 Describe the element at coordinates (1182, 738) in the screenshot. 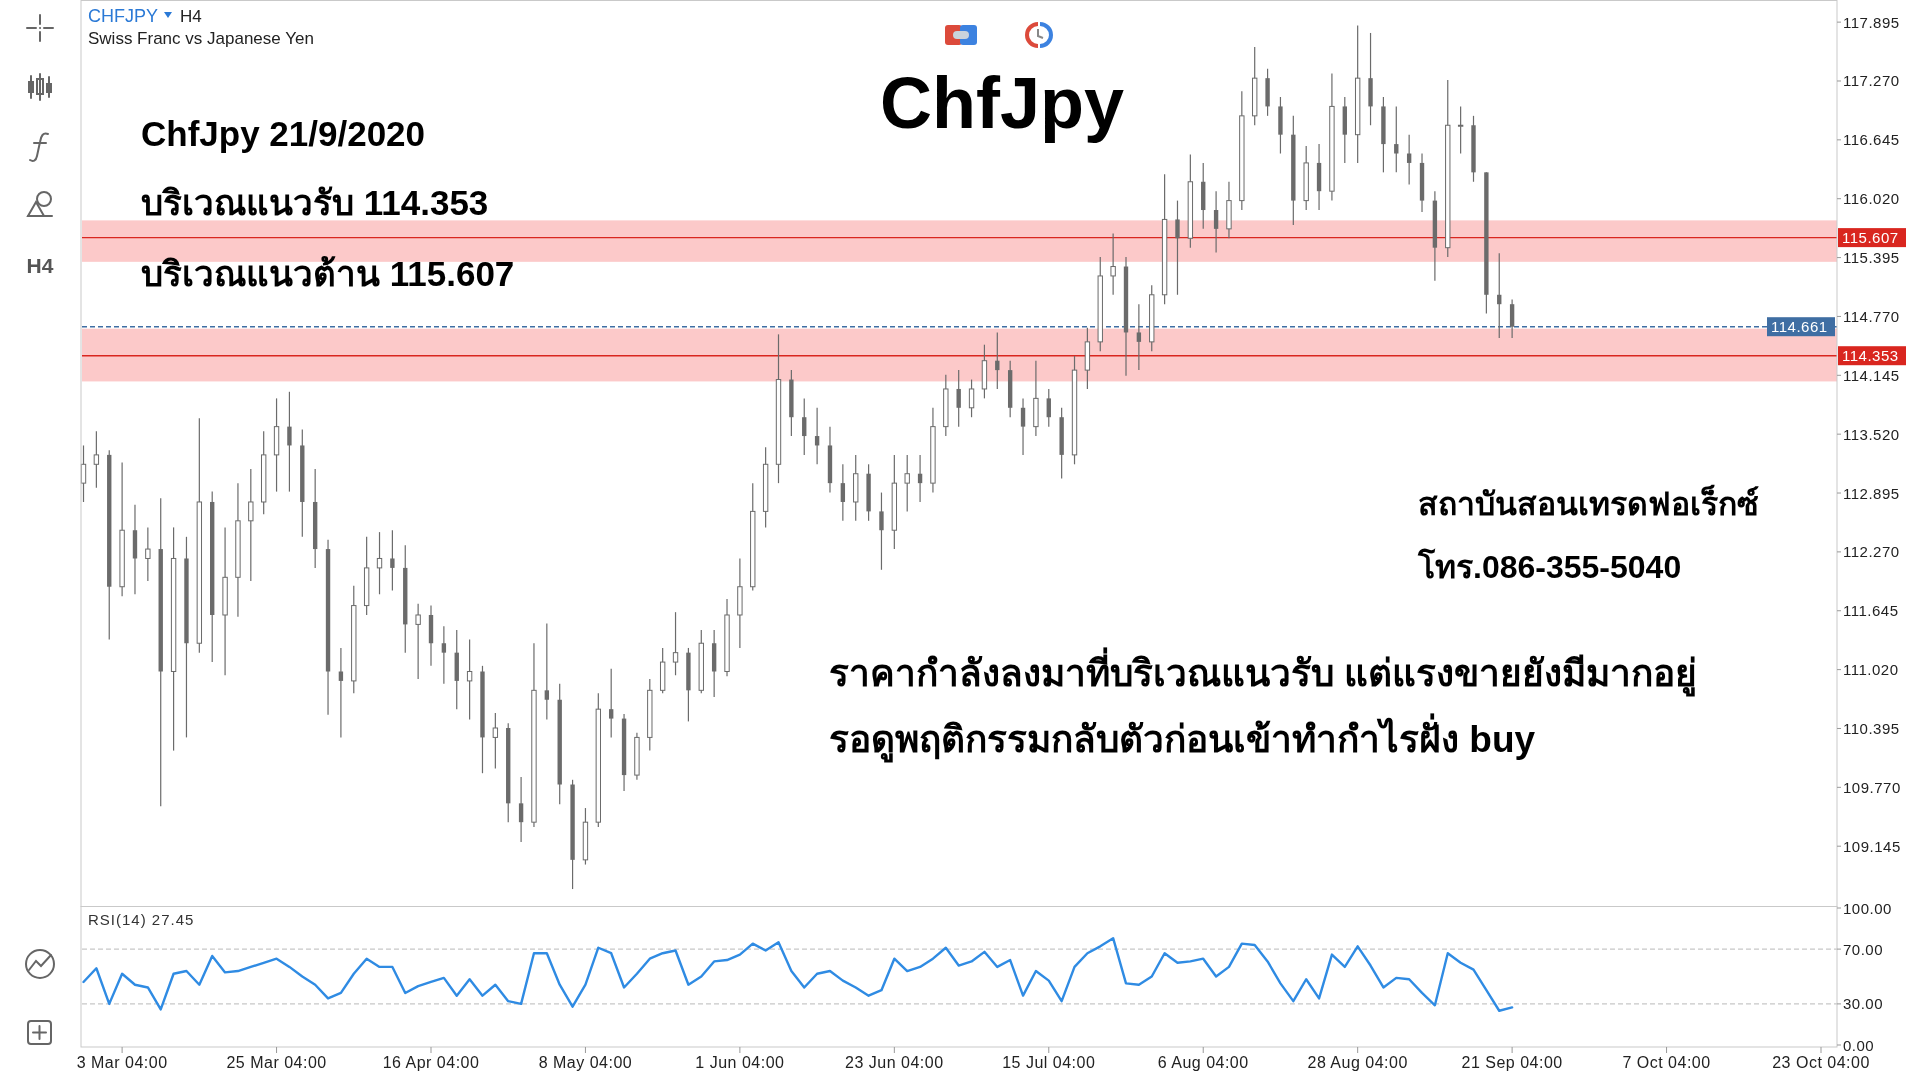

I see `annotation: รอดูพฤติกรรมกลับตัวก่อนเข้าทำกำไรฝั่ง buy` at that location.